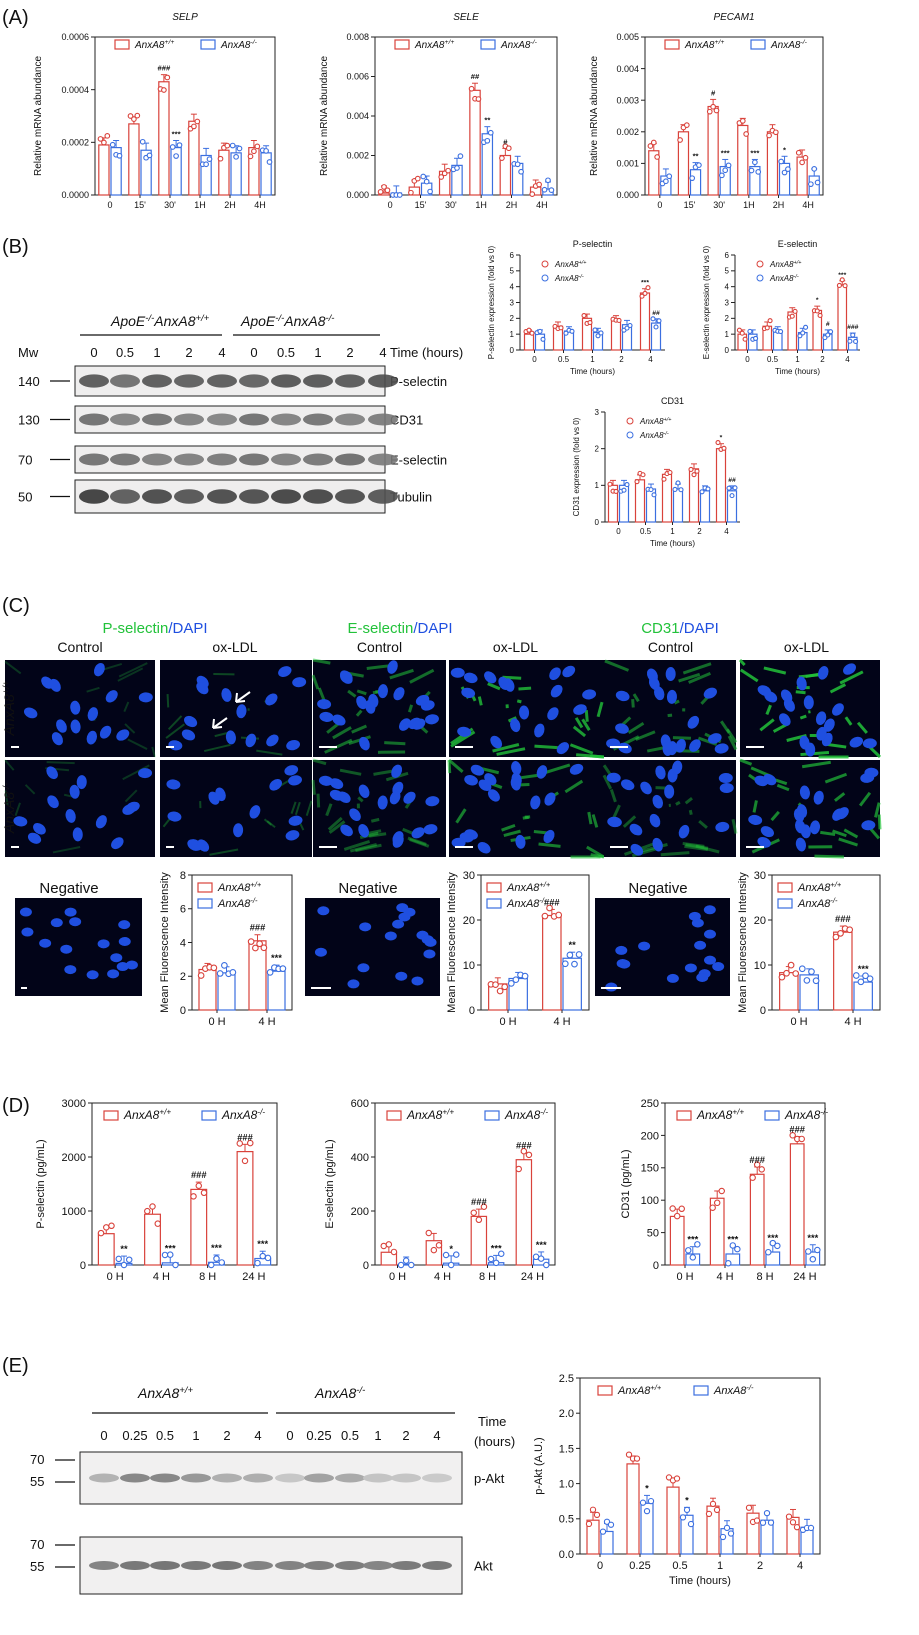 Image resolution: width=919 pixels, height=1635 pixels. What do you see at coordinates (103, 1435) in the screenshot?
I see `lane-label: 0` at bounding box center [103, 1435].